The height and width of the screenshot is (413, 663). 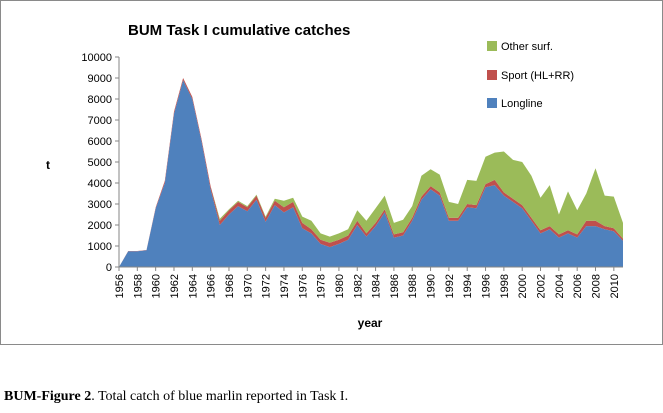 What do you see at coordinates (615, 286) in the screenshot?
I see `x-tick-label: 2010` at bounding box center [615, 286].